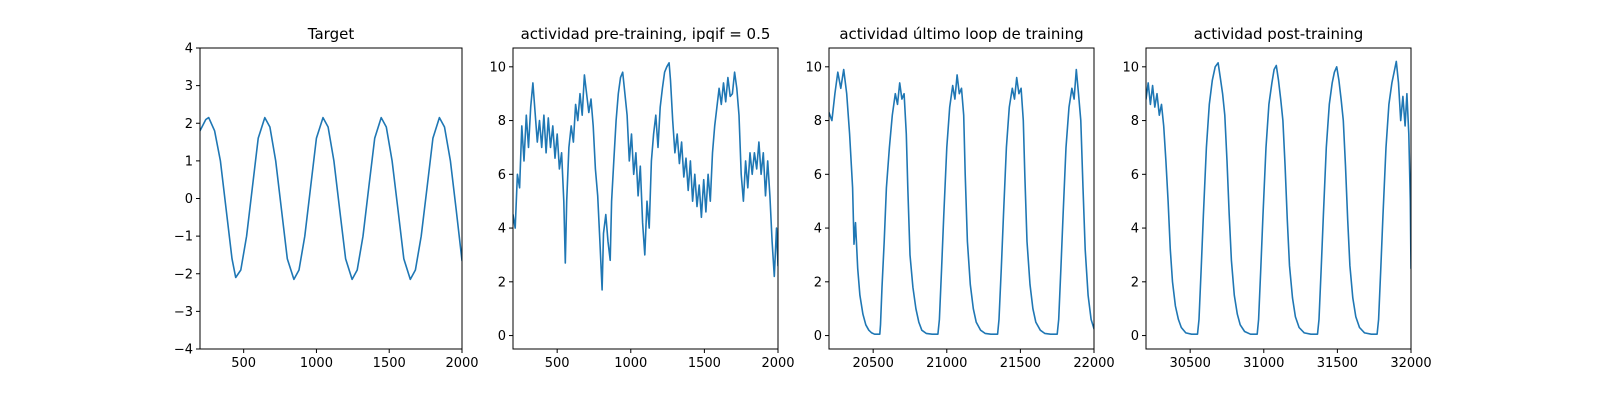 The width and height of the screenshot is (1600, 400). I want to click on panel-title: actividad post-training, so click(1278, 34).